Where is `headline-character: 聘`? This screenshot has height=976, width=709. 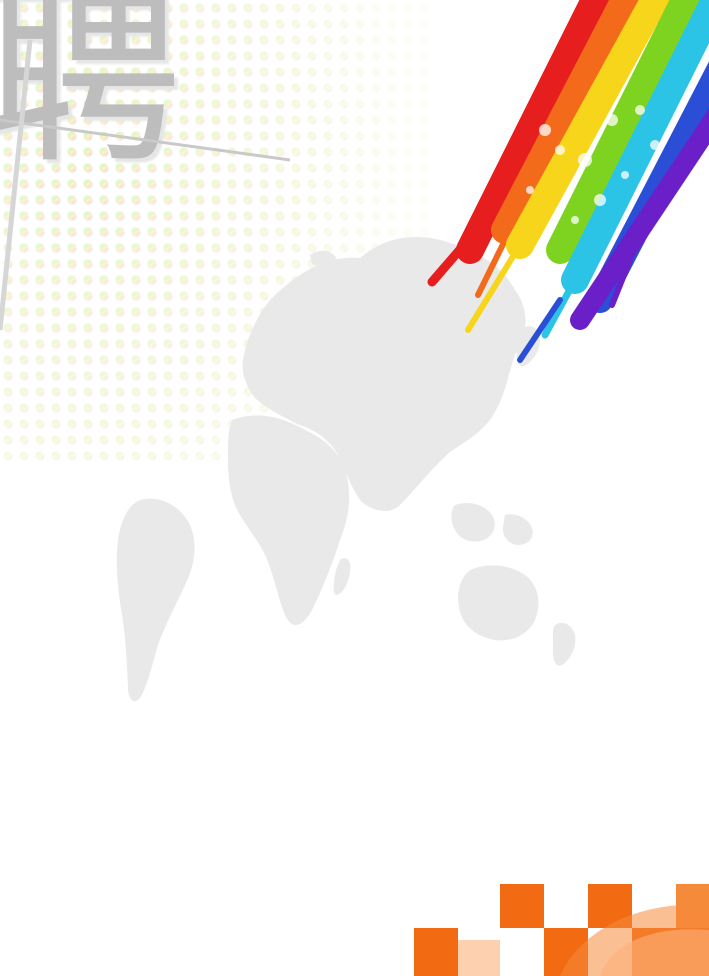
headline-character: 聘 is located at coordinates (91, 96).